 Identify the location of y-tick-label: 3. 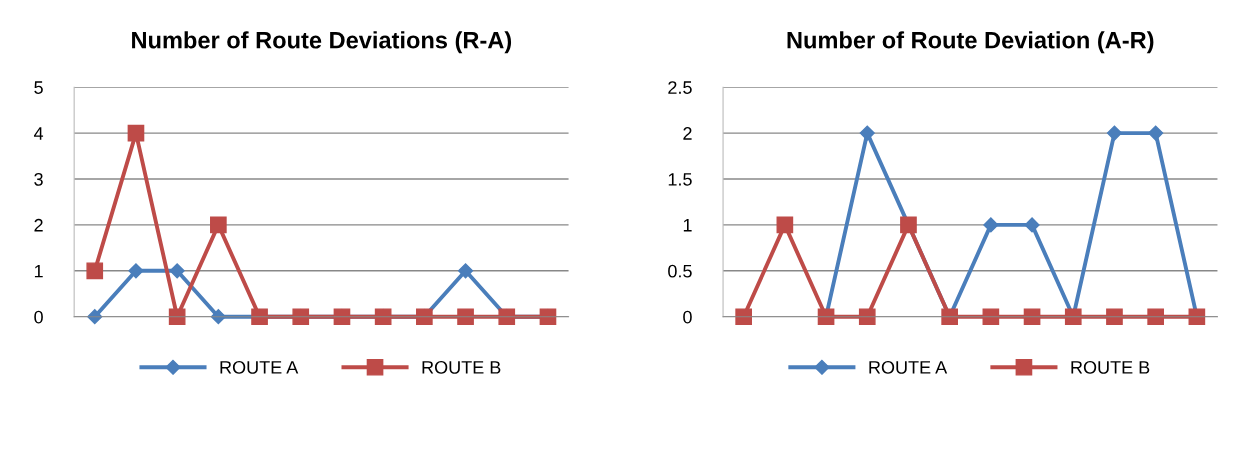
(38, 179).